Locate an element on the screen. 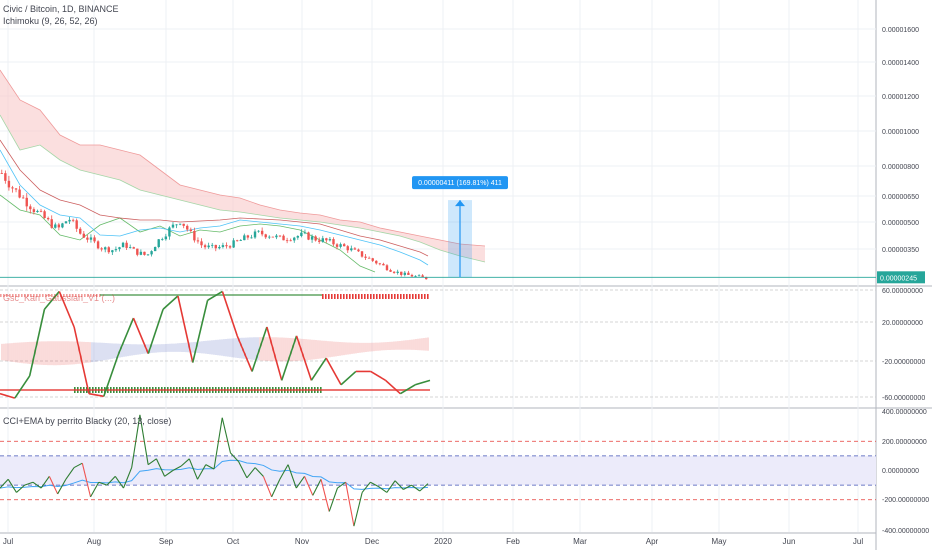 The height and width of the screenshot is (550, 932). tenkan-line is located at coordinates (214, 207).